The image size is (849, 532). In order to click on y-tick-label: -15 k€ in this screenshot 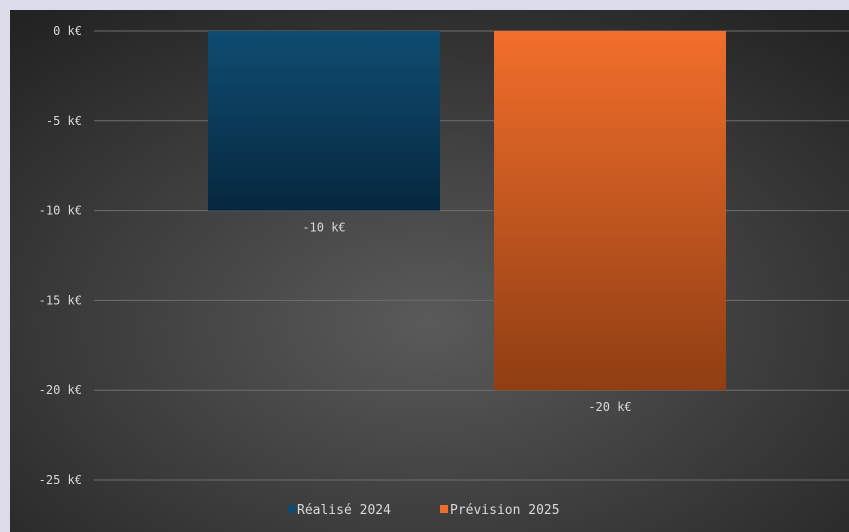, I will do `click(60, 300)`.